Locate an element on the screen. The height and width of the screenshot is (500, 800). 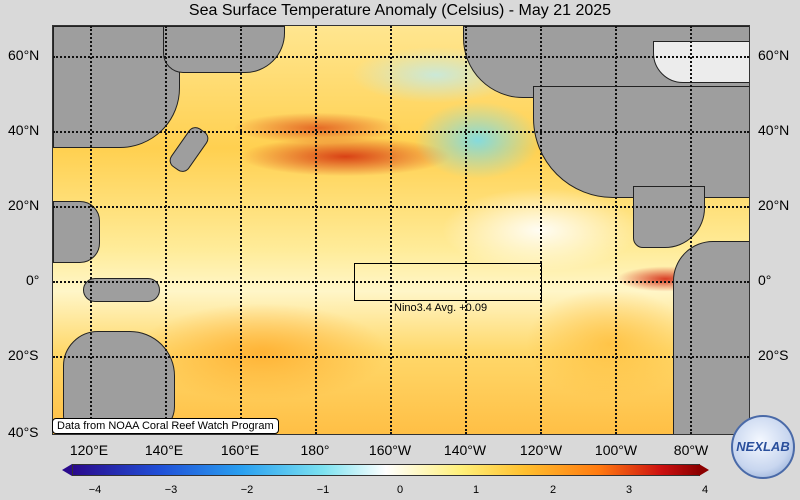
colorbar-tick: −3 is located at coordinates (171, 490).